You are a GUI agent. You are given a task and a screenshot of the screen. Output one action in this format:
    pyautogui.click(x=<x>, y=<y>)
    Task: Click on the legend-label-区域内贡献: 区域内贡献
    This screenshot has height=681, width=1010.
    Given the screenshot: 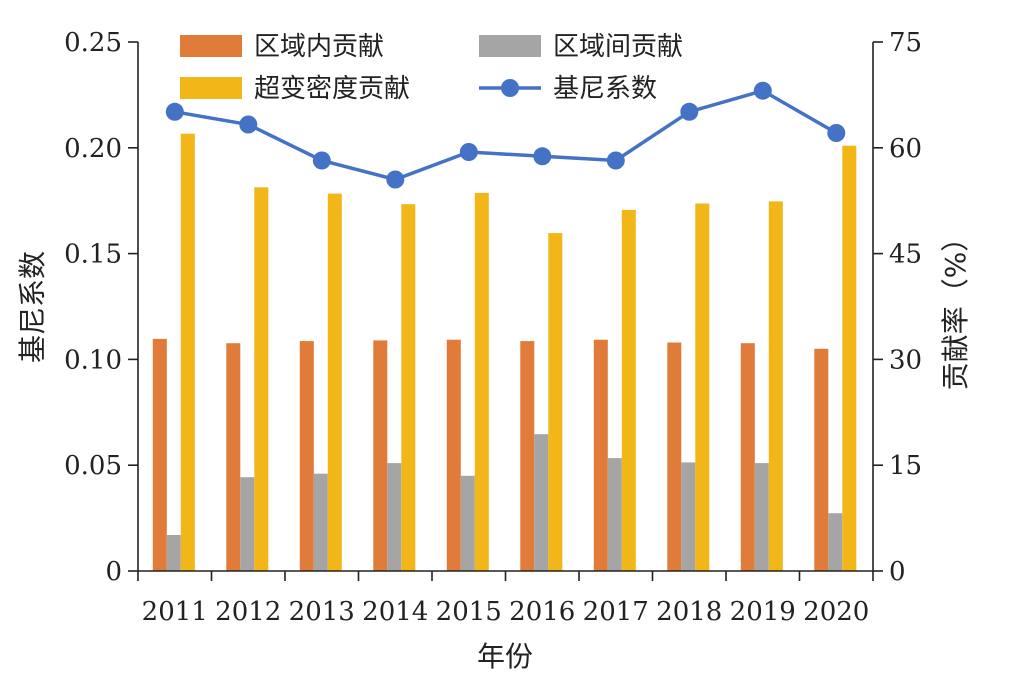 What is the action you would take?
    pyautogui.click(x=319, y=47)
    